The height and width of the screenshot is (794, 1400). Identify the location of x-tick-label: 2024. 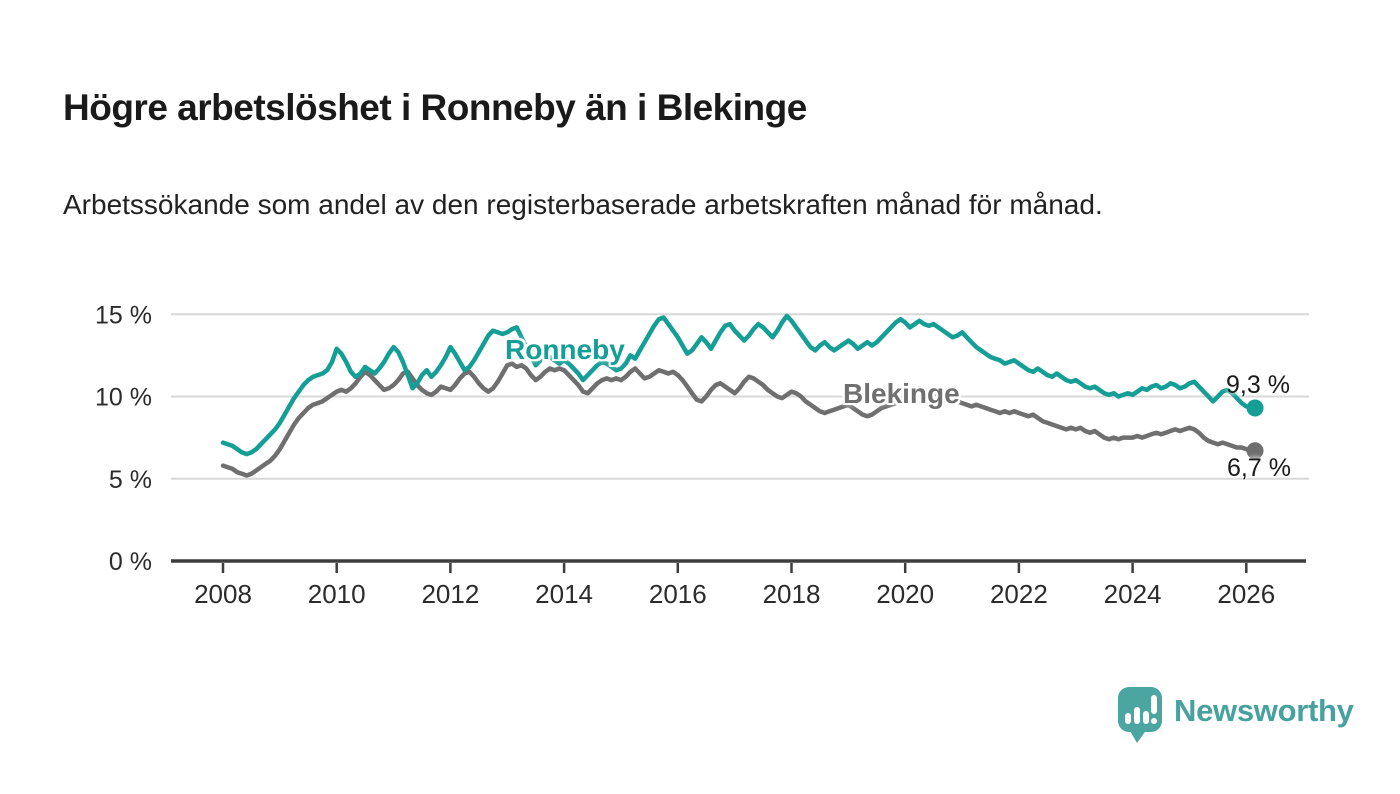
(1133, 594).